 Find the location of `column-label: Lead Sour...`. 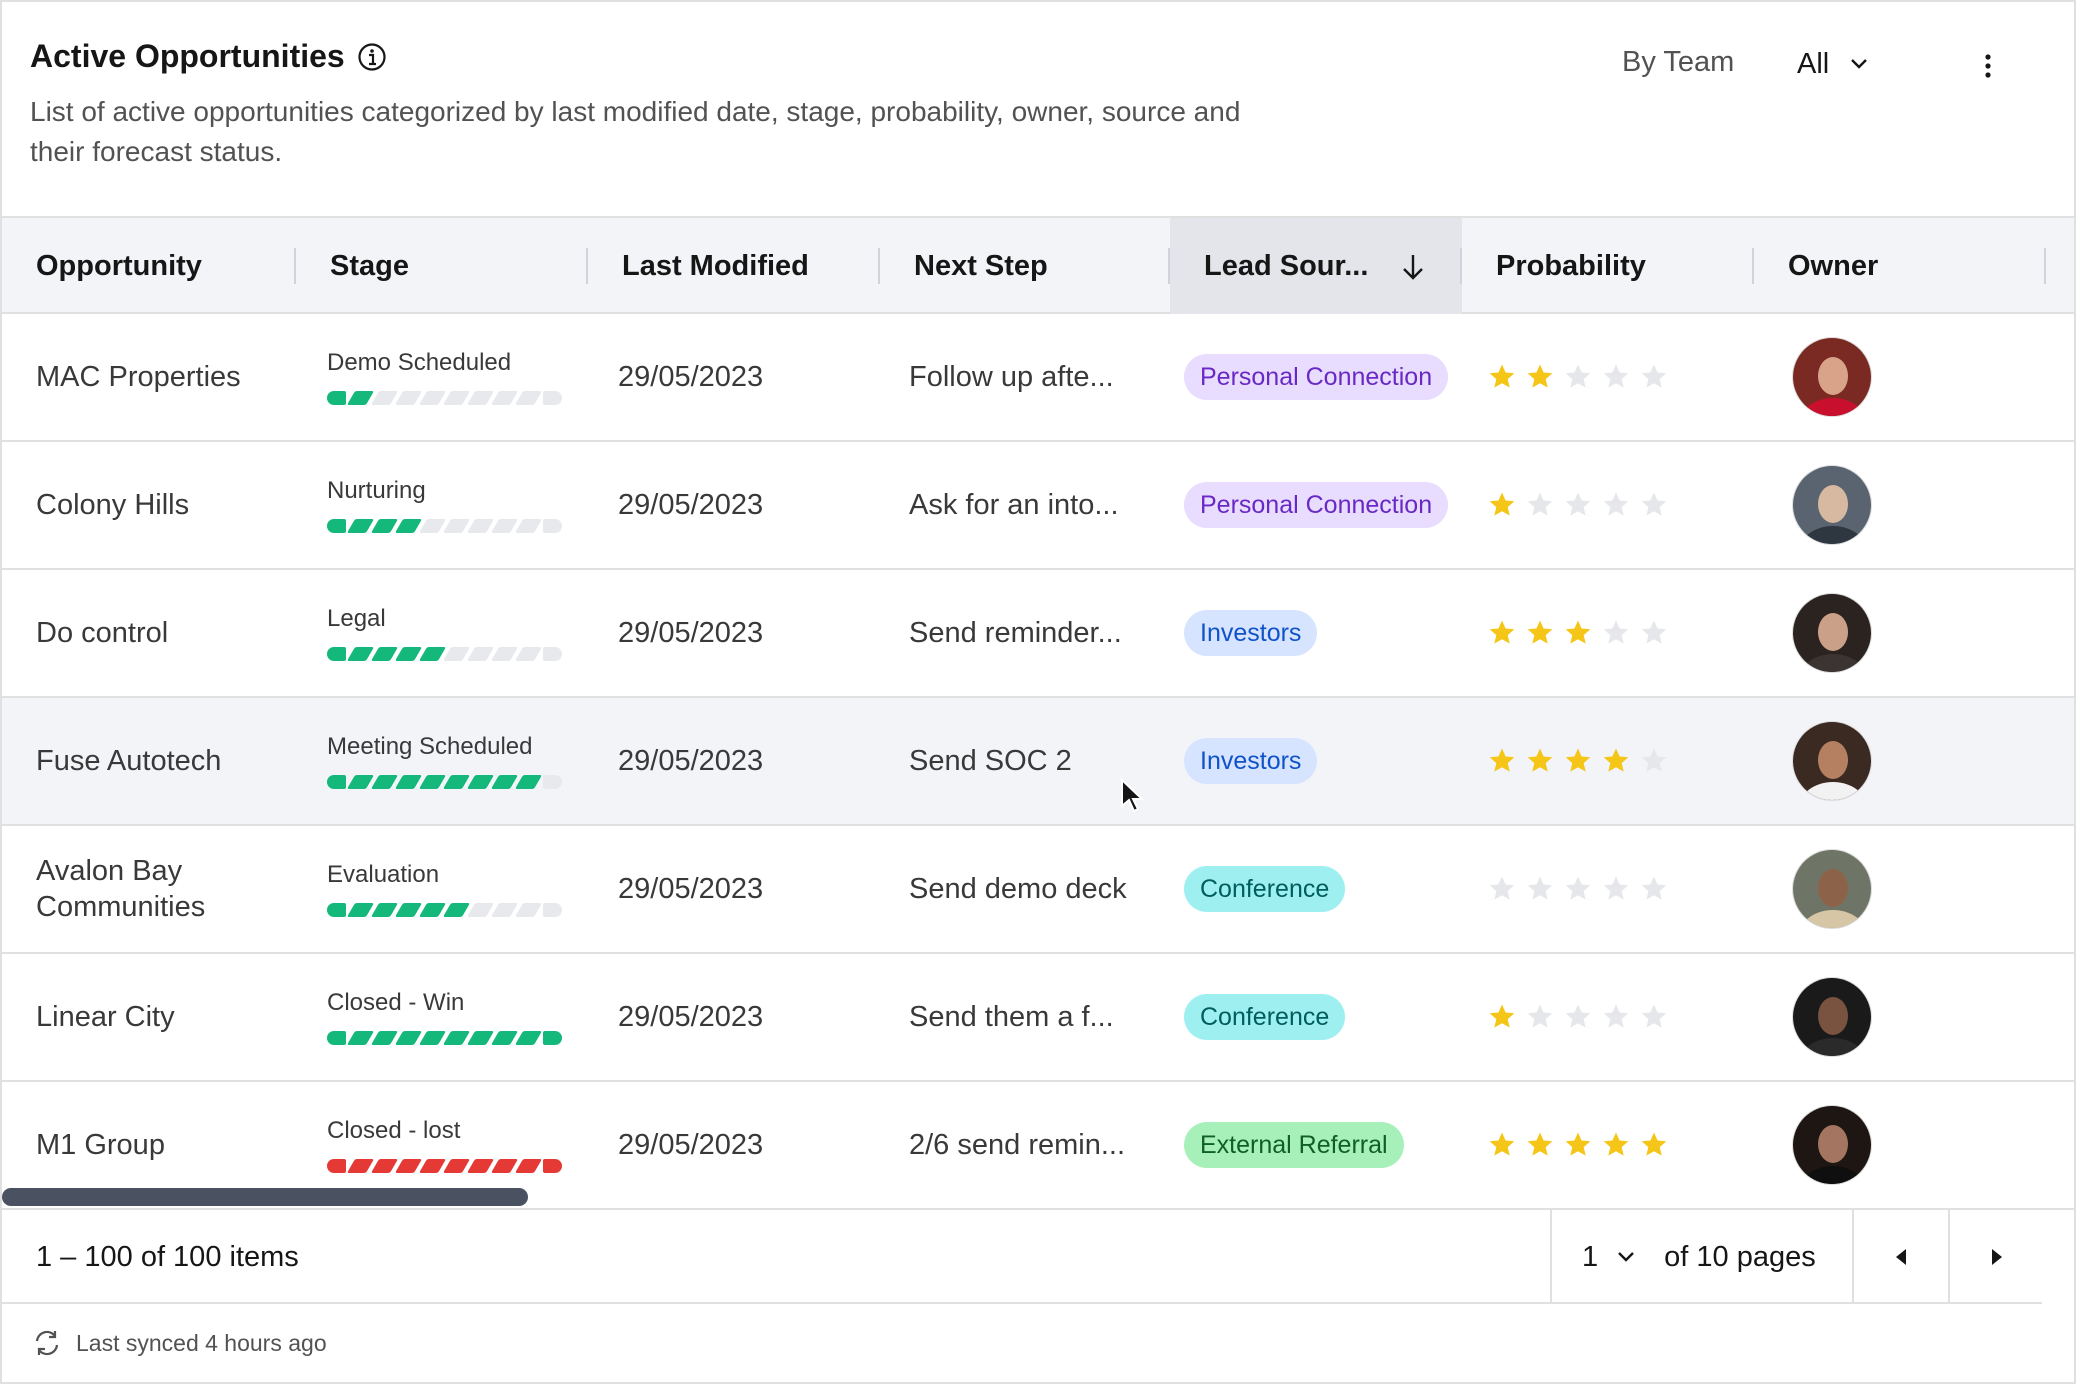

column-label: Lead Sour... is located at coordinates (1286, 265).